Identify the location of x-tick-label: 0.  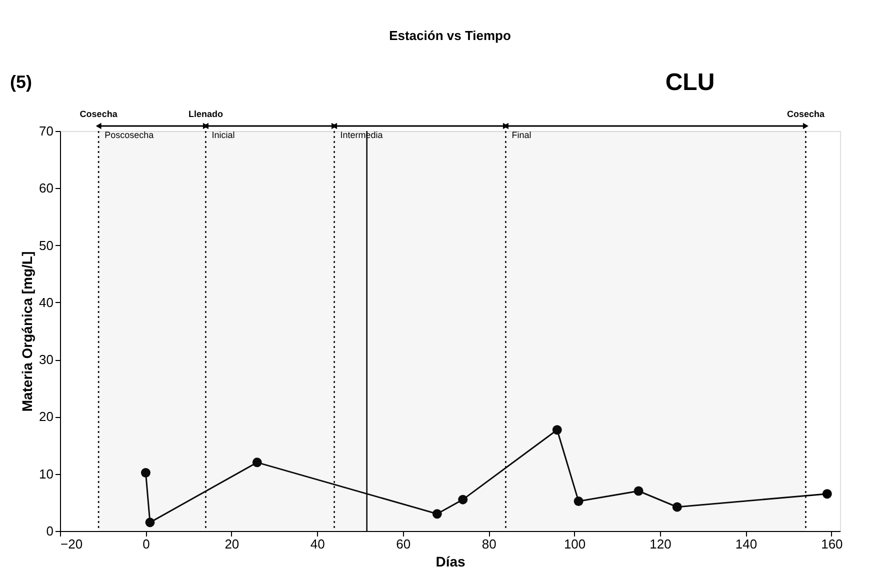
(146, 544).